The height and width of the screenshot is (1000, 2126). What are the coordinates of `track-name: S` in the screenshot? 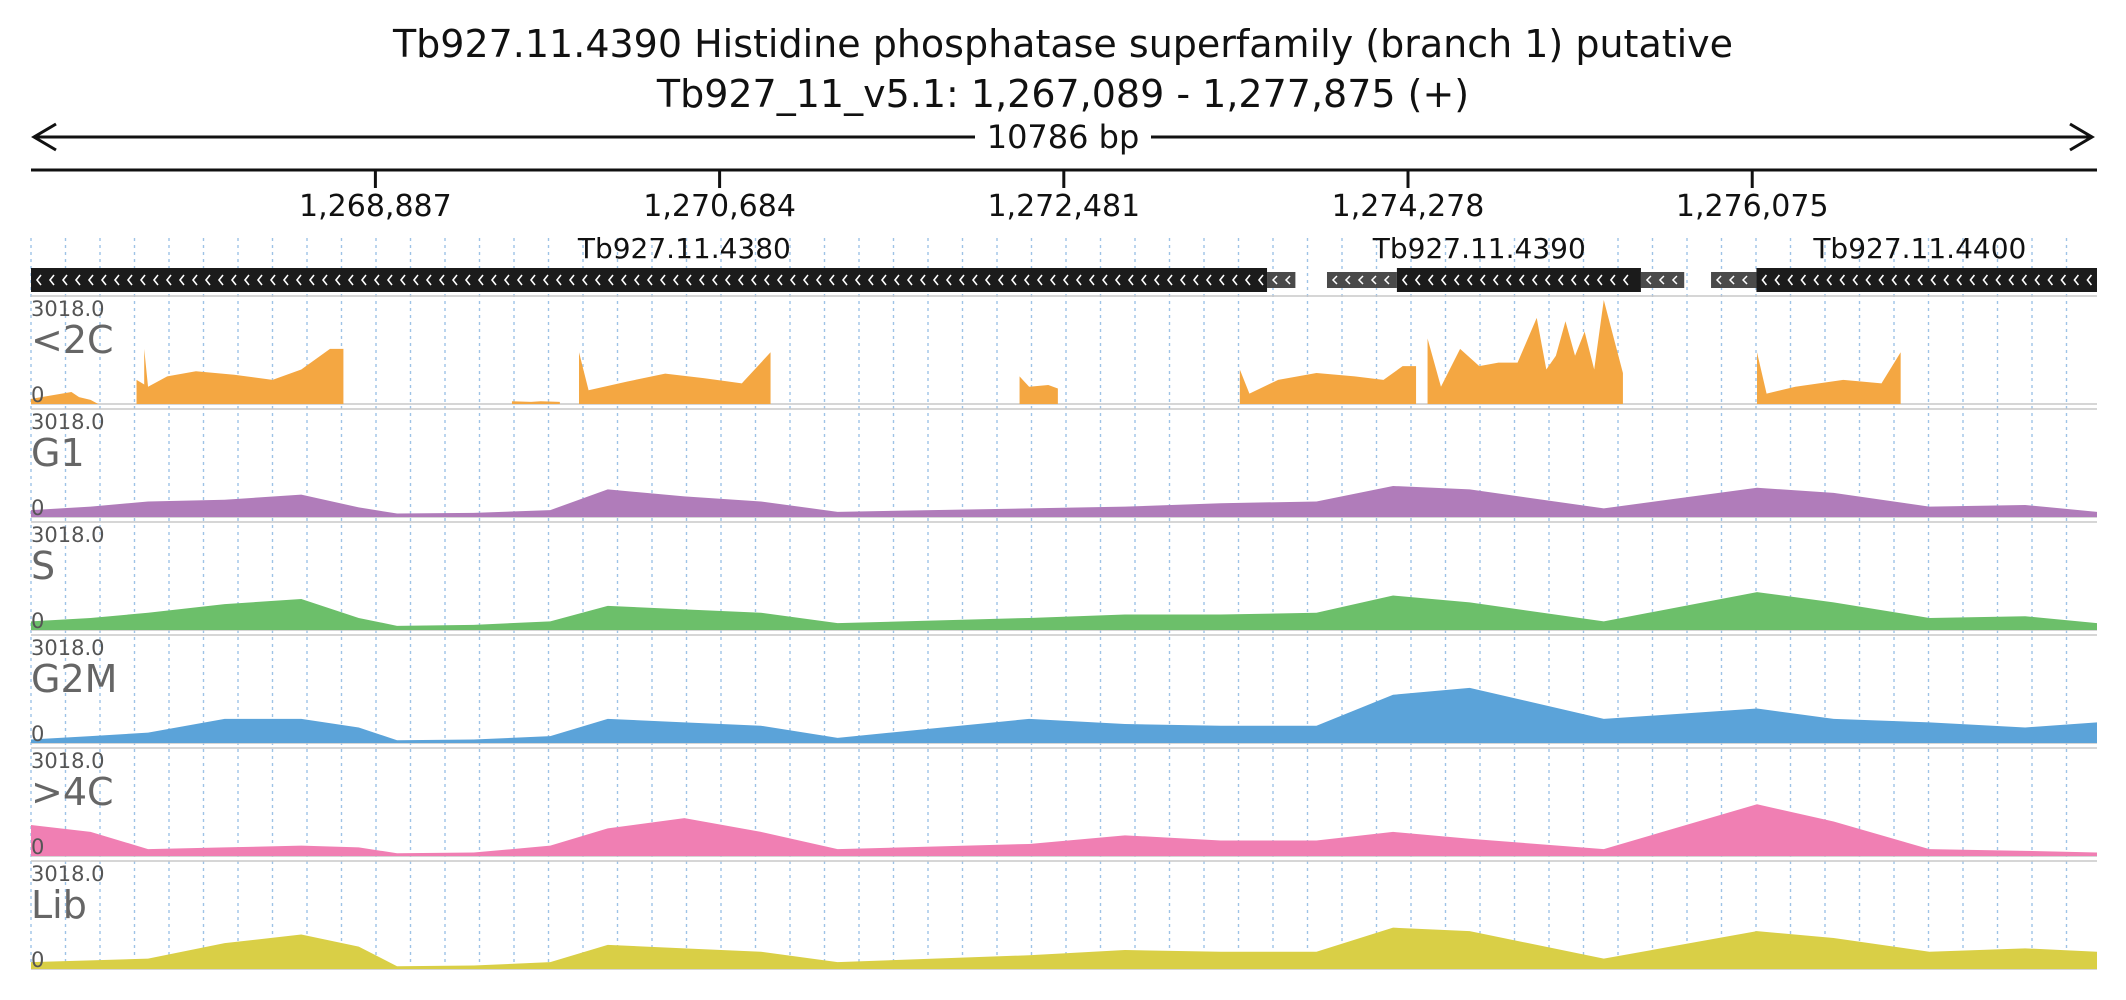 It's located at (43, 566).